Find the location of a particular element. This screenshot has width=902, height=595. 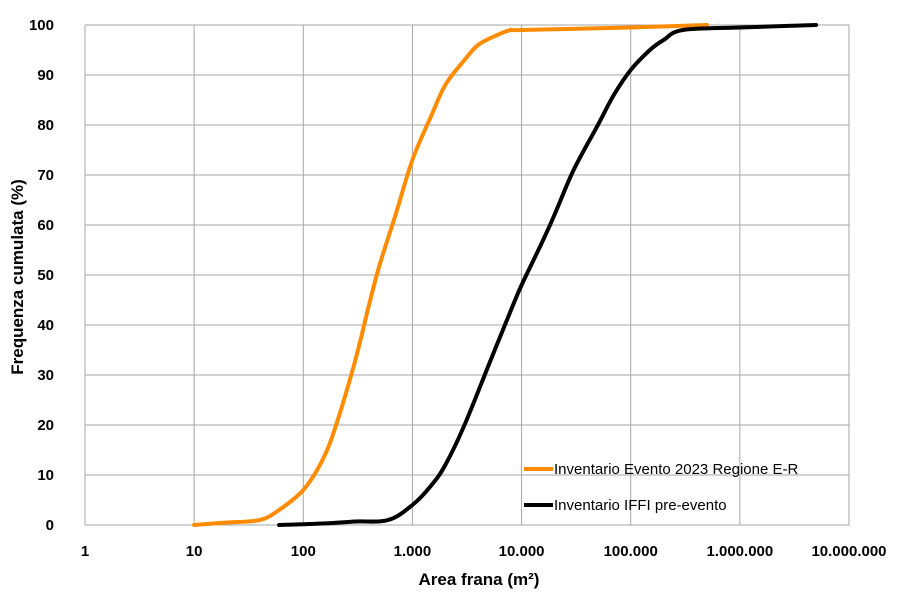

y-tick-label: 60 is located at coordinates (45, 225).